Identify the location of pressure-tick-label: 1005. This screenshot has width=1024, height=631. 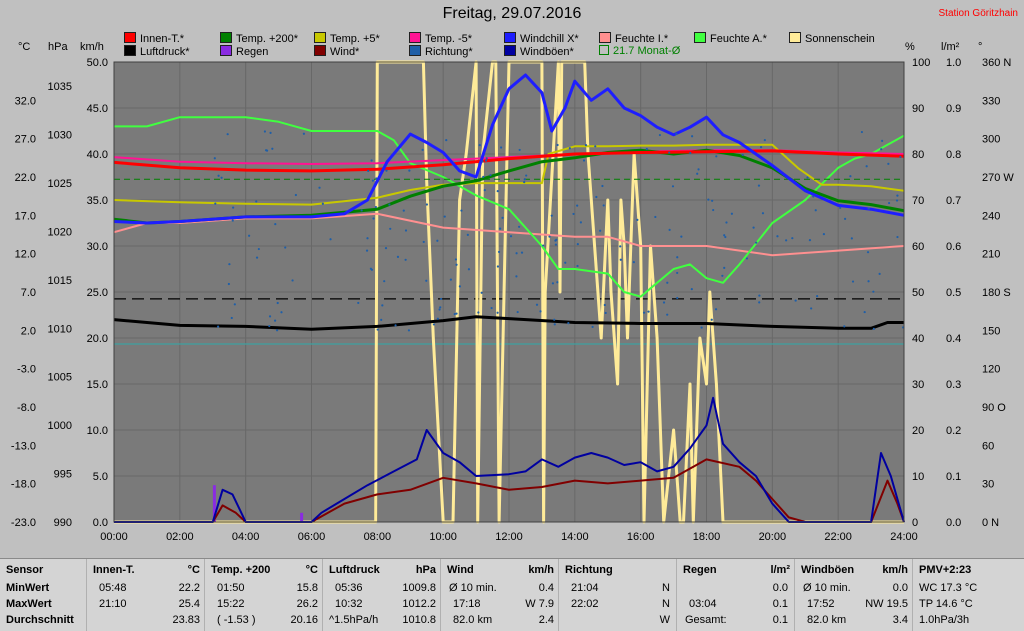
(60, 378).